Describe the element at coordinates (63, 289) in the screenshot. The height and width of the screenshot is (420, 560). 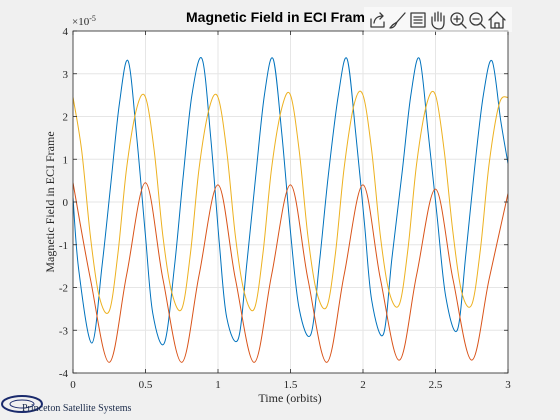
I see `y-tick-label: -2` at that location.